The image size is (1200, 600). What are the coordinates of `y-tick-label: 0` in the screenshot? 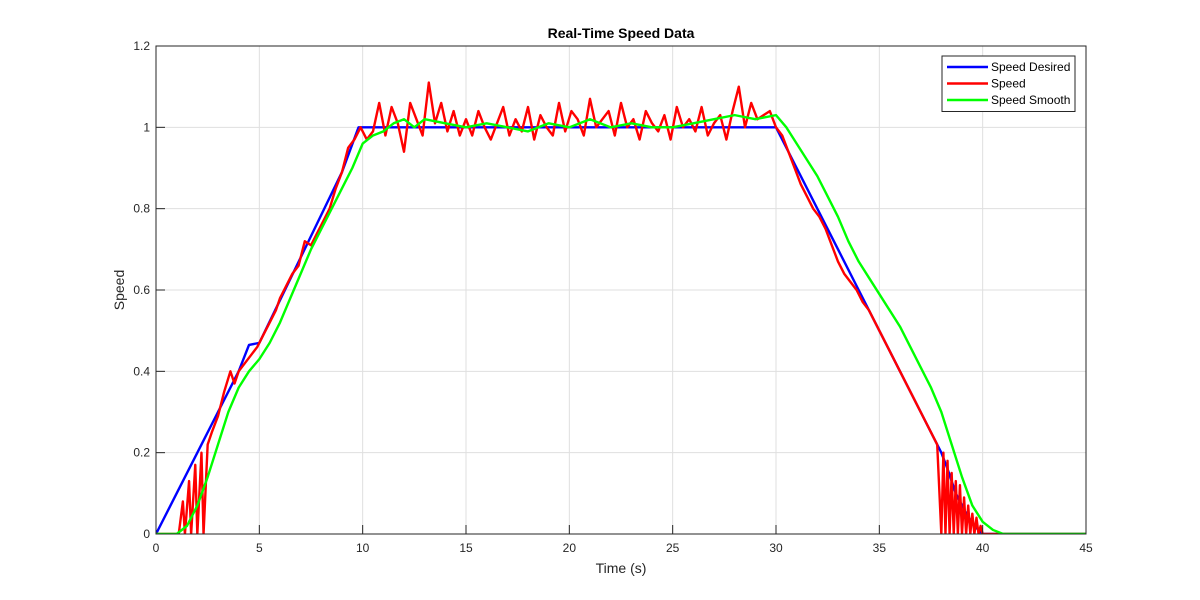 It's located at (146, 534).